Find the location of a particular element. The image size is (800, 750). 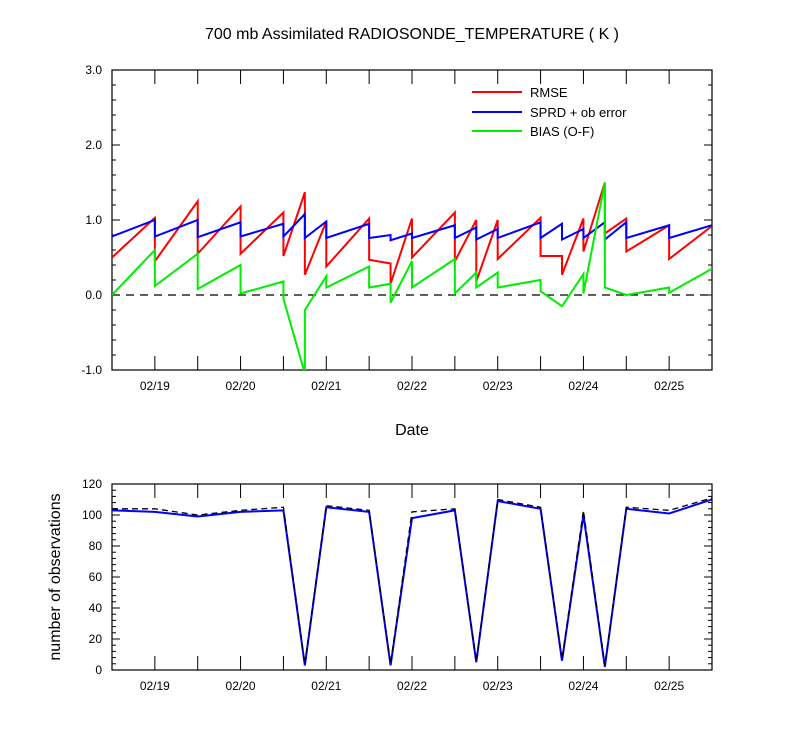

legend: RMSE SPRD + ob error BIAS (O-F) is located at coordinates (549, 112).